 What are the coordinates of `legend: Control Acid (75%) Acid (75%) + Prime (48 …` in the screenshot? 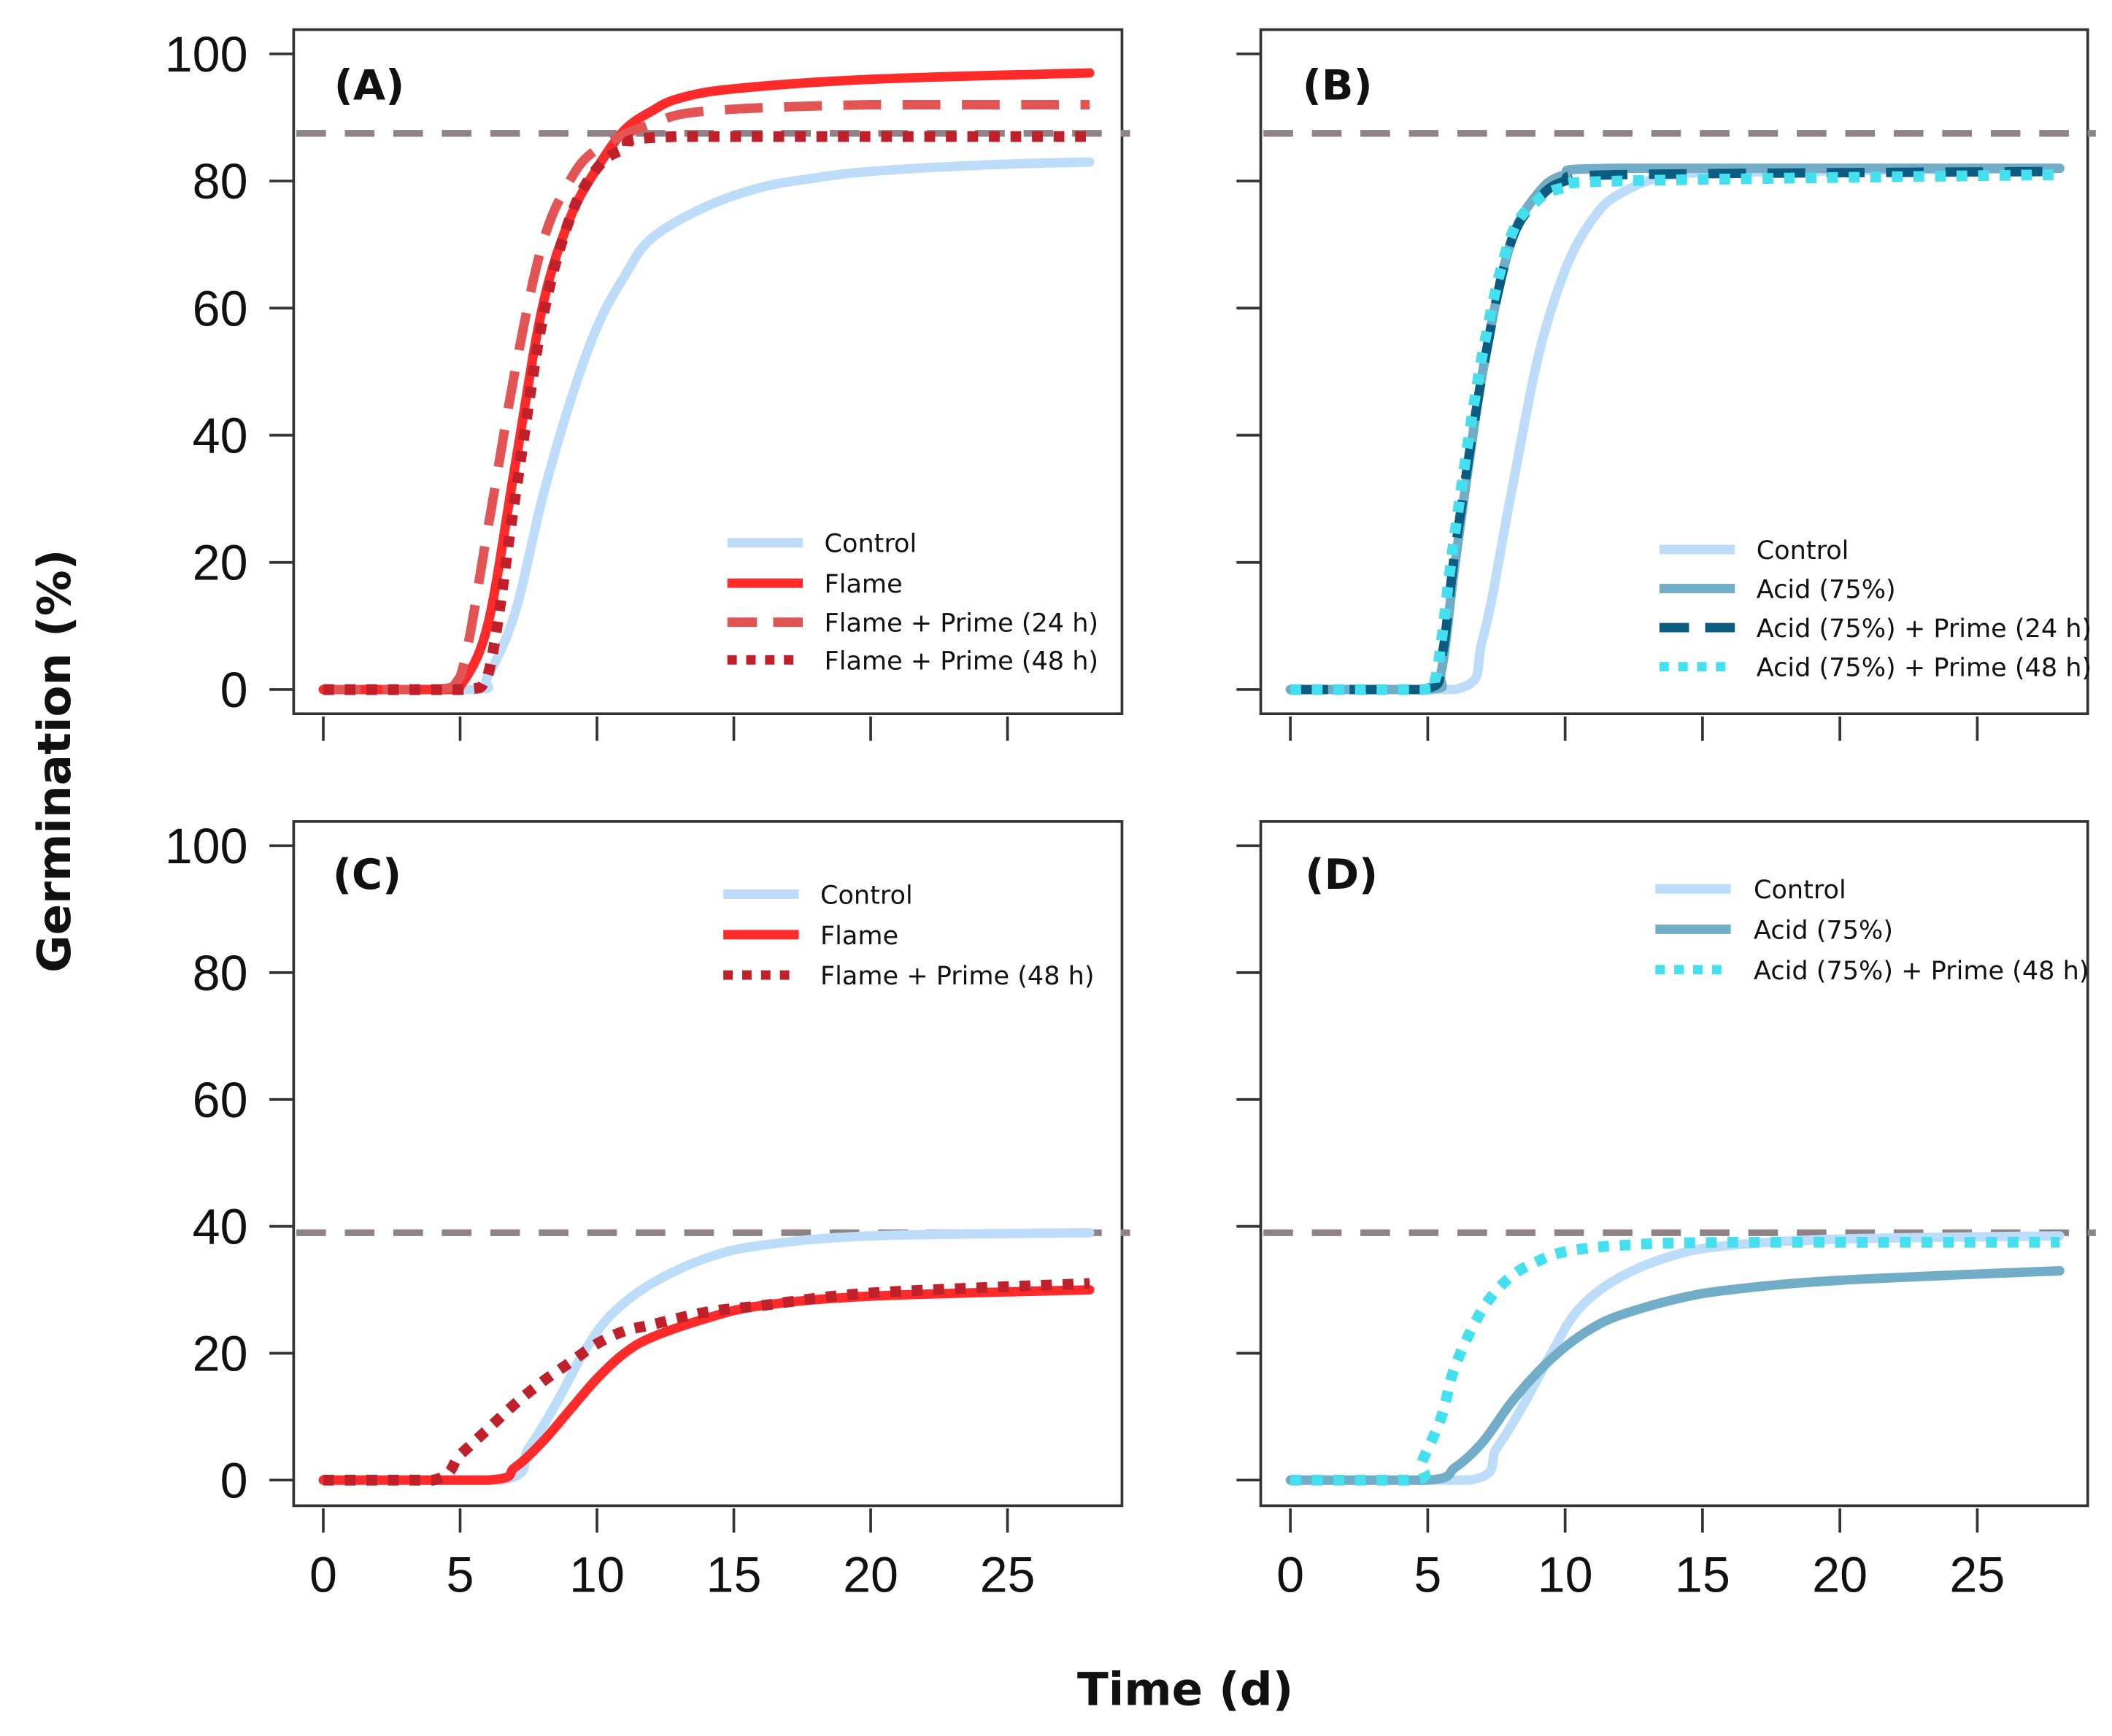 It's located at (1872, 930).